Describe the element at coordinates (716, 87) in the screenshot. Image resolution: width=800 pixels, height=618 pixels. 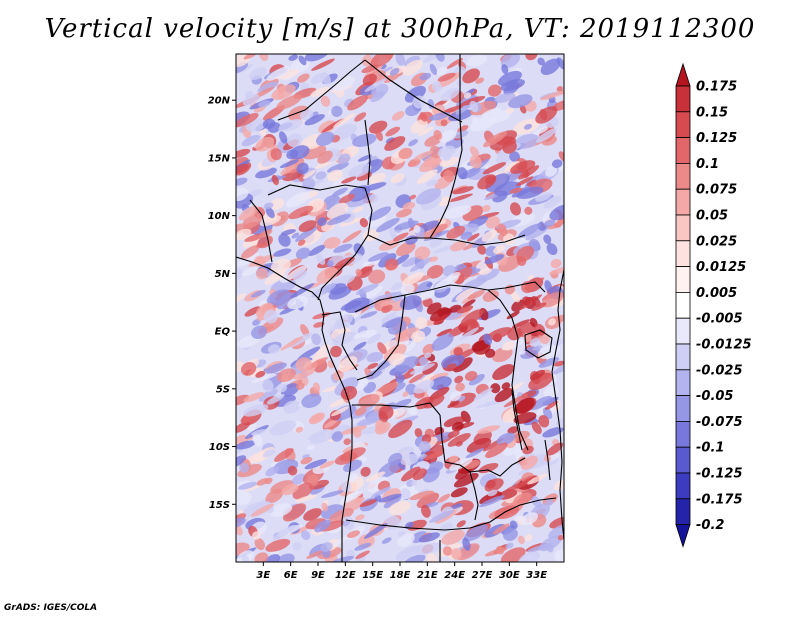
I see `colorbar-label: 0.175` at that location.